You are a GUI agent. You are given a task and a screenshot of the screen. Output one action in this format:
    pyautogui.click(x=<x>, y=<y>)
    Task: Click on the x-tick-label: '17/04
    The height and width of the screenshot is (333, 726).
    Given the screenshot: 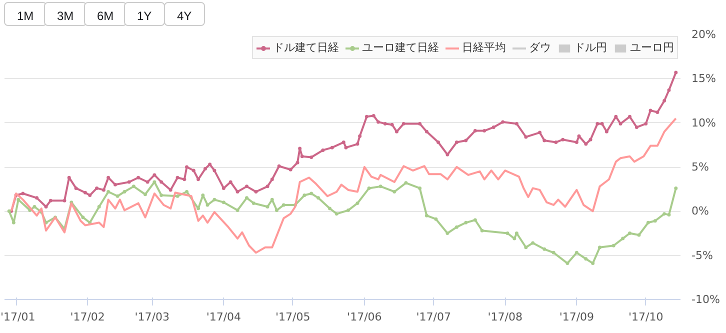 What is the action you would take?
    pyautogui.click(x=224, y=317)
    